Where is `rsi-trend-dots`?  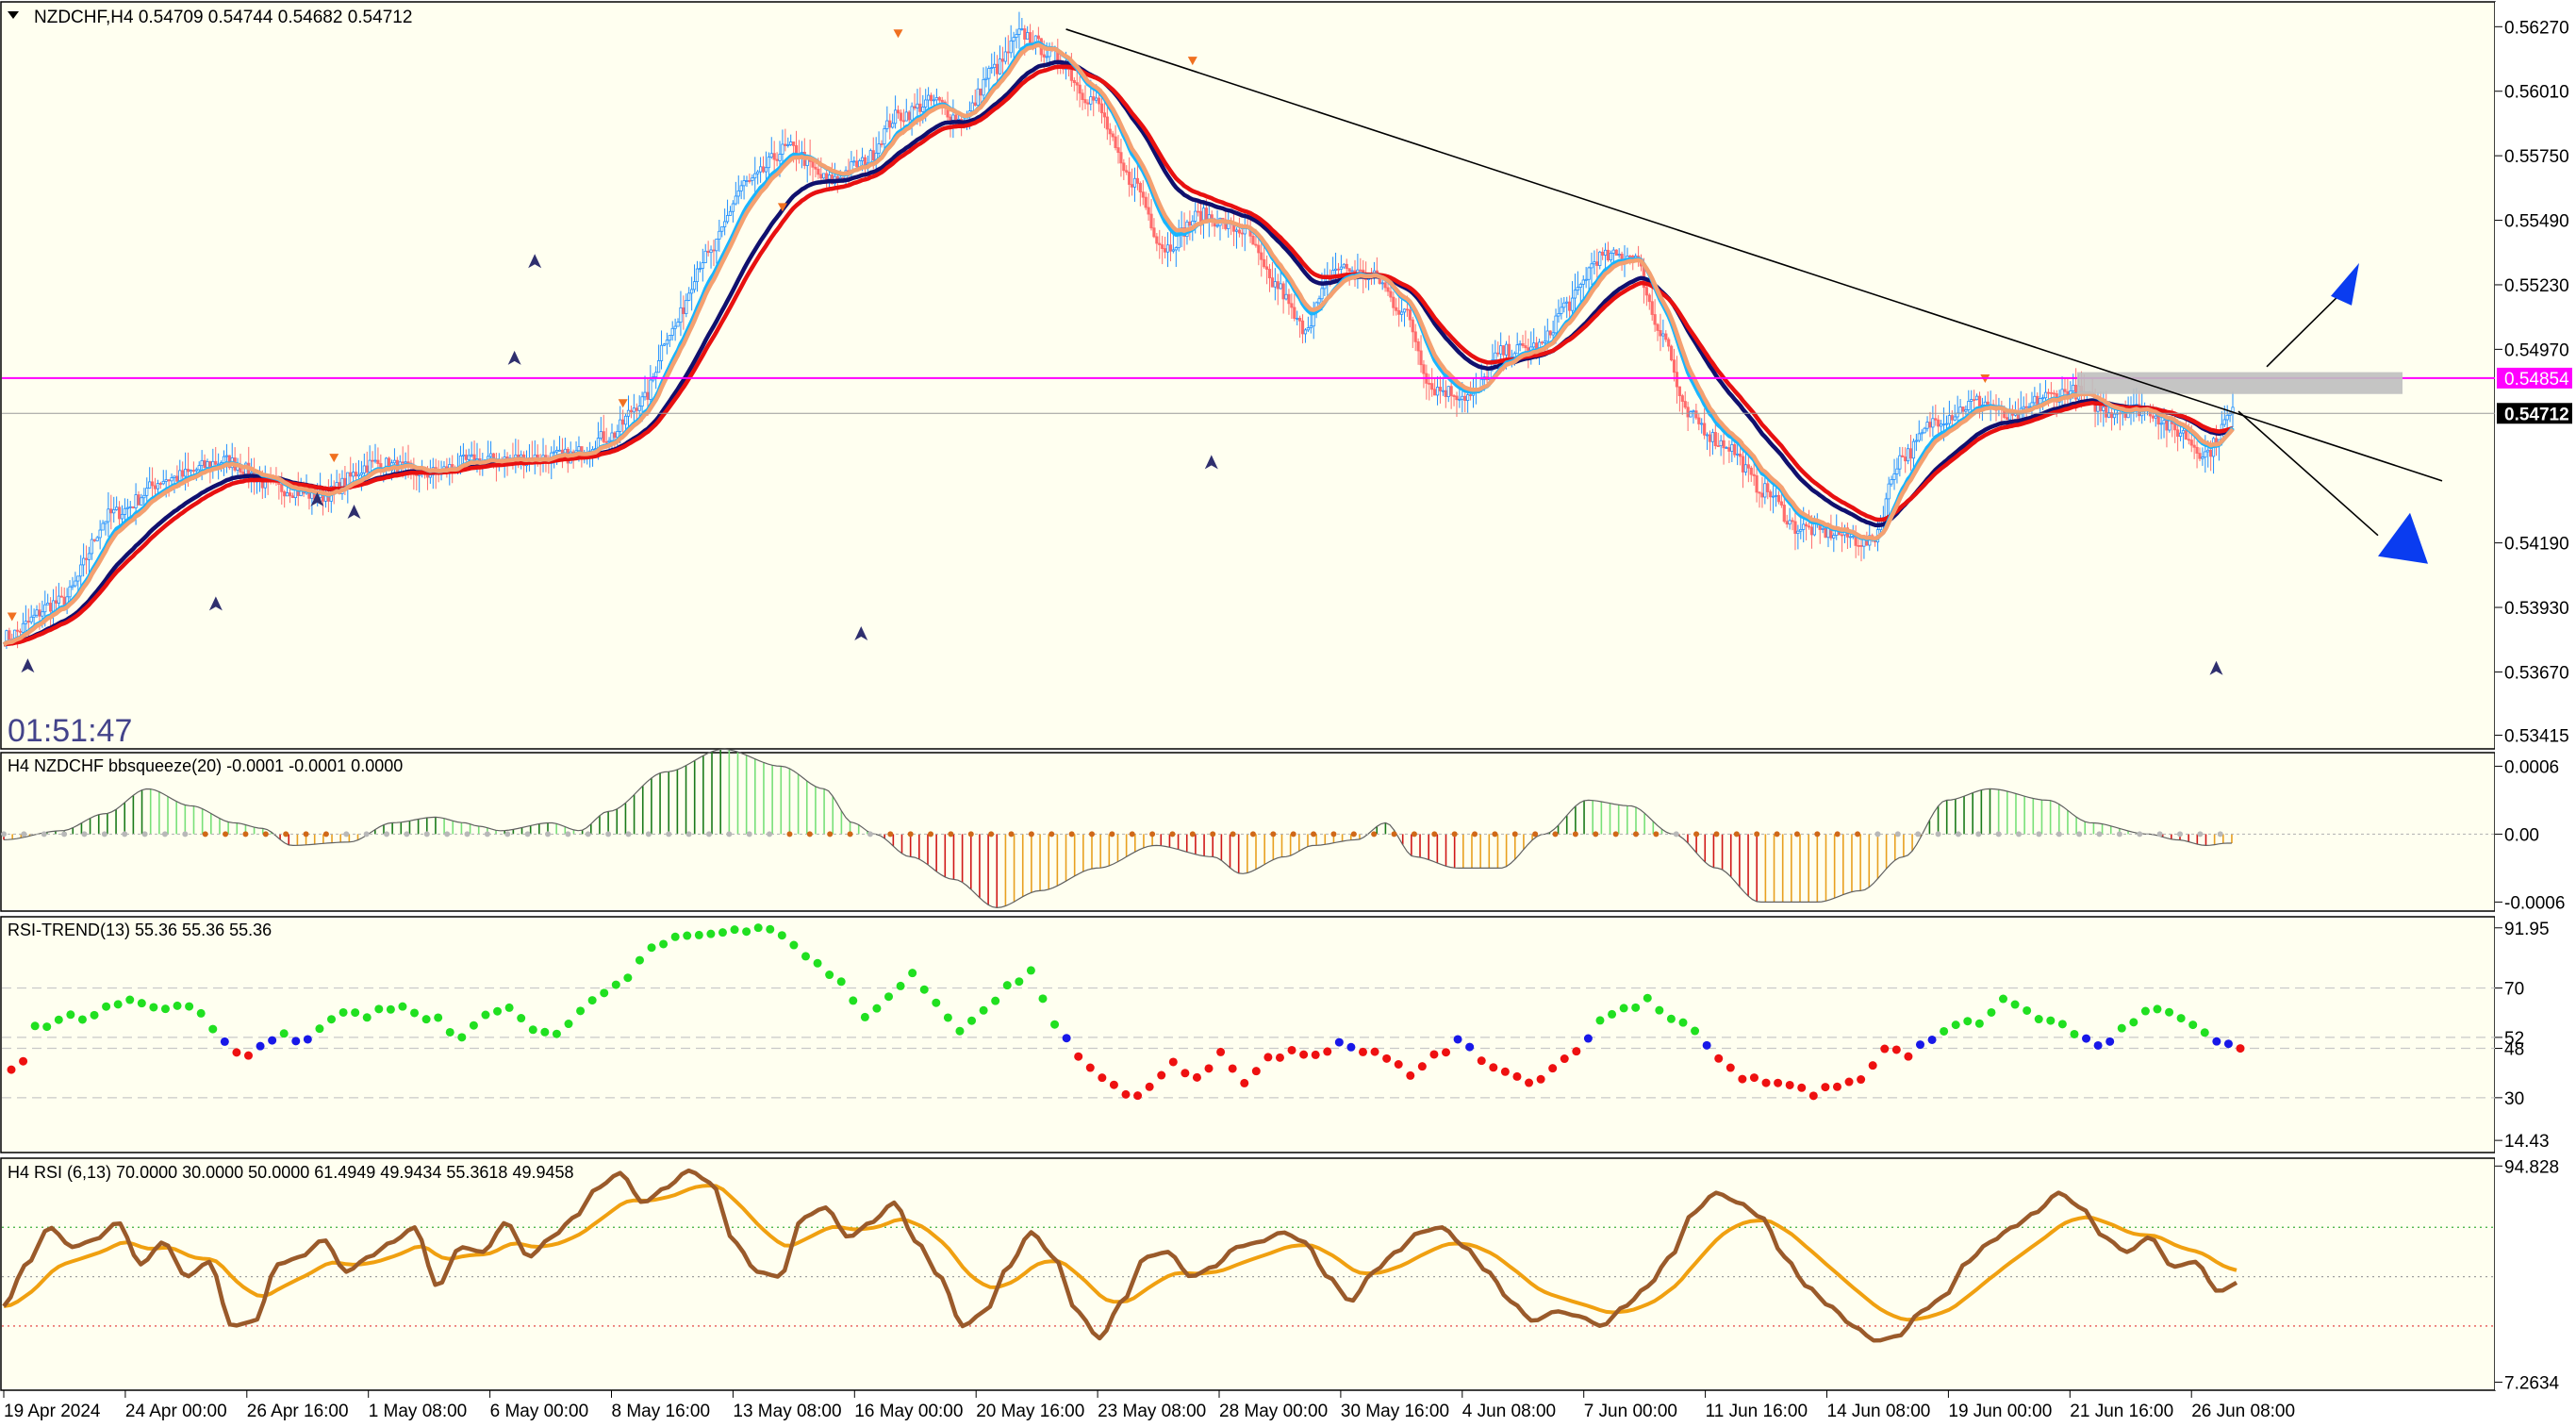
rsi-trend-dots is located at coordinates (1248, 1012).